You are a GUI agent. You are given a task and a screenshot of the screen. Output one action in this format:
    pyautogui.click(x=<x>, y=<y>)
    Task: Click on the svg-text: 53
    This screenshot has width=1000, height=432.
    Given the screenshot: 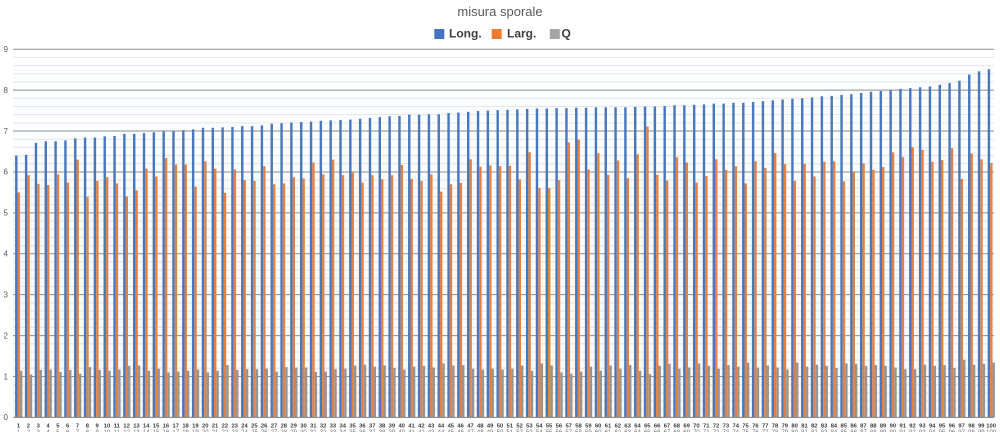 What is the action you would take?
    pyautogui.click(x=529, y=427)
    